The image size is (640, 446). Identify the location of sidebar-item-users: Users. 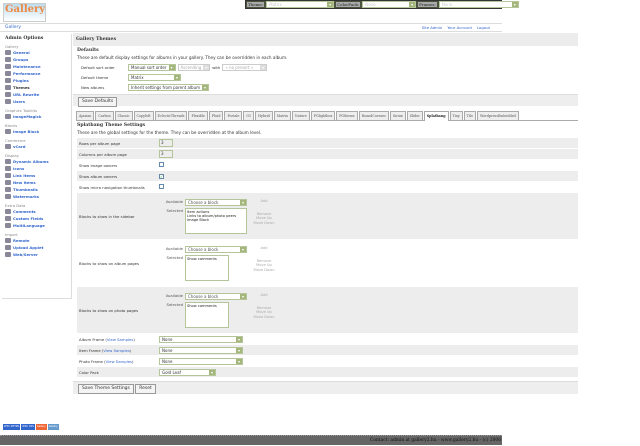
(36, 101).